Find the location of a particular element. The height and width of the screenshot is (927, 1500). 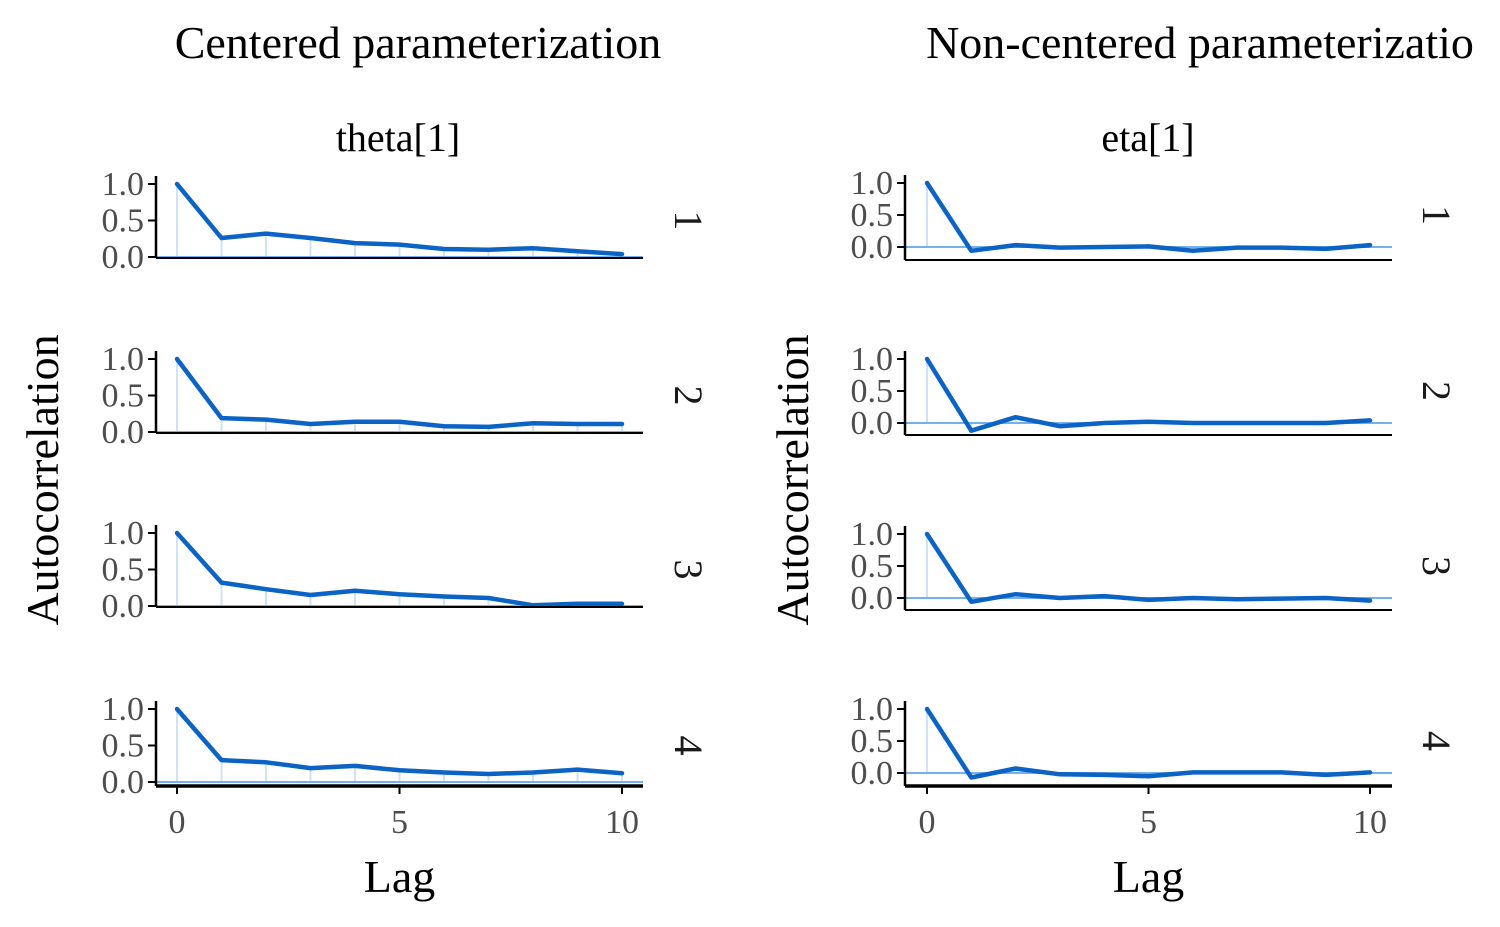

facet-label: eta[1] is located at coordinates (1147, 137).